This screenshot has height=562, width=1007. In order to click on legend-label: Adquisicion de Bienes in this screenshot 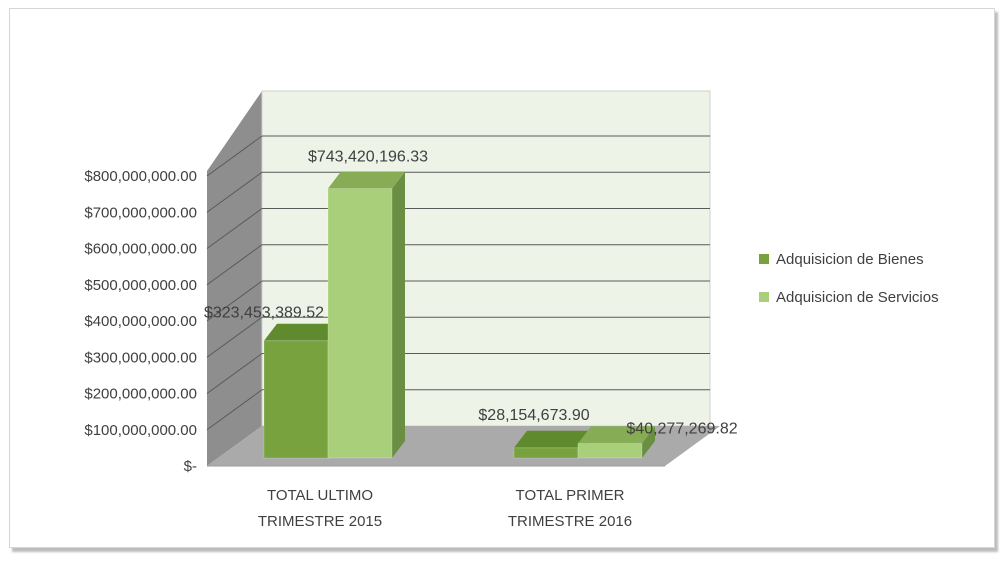, I will do `click(850, 259)`.